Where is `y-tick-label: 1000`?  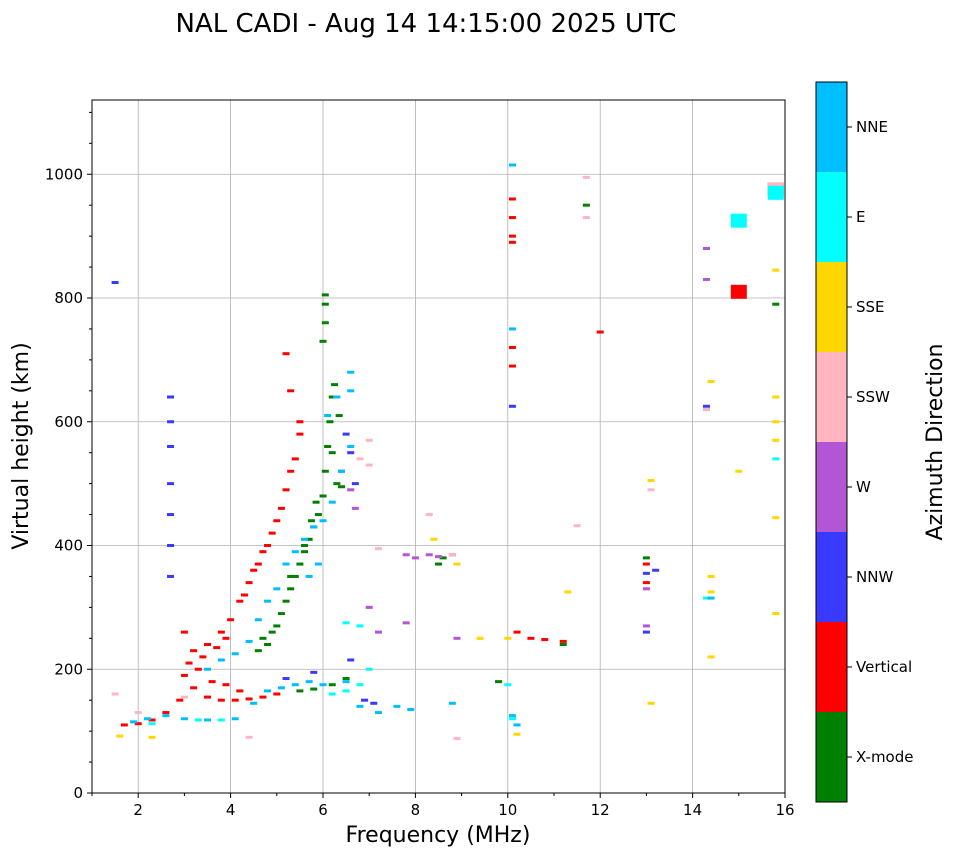
y-tick-label: 1000 is located at coordinates (64, 174).